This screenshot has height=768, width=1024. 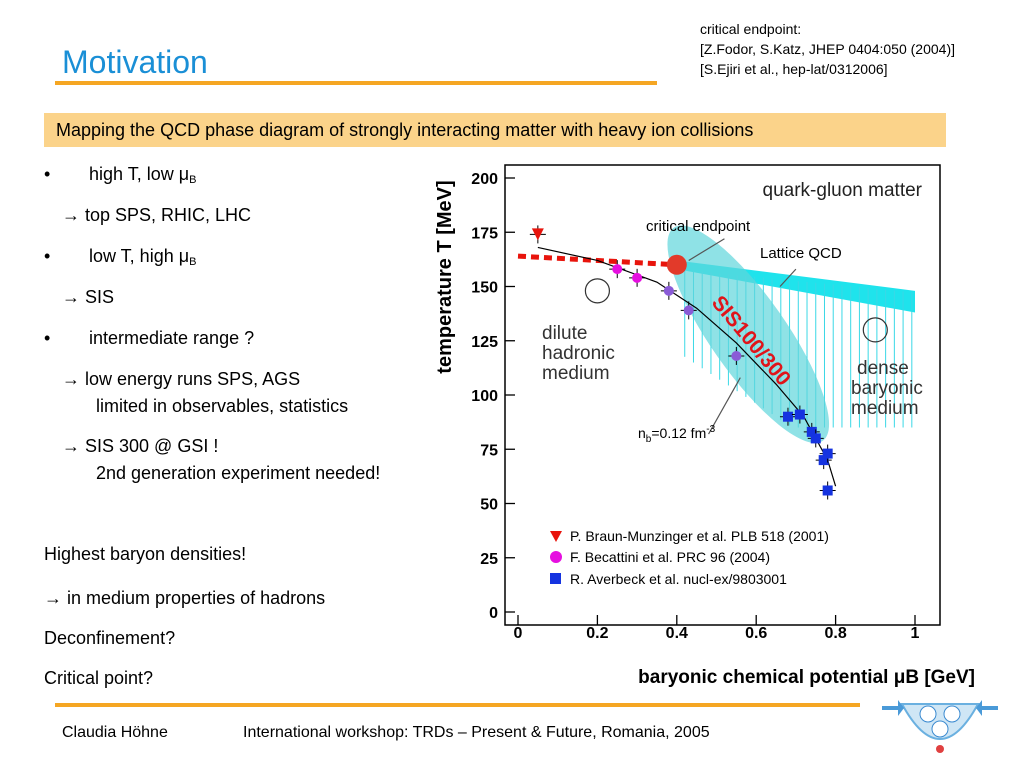 What do you see at coordinates (887, 388) in the screenshot?
I see `dense-label-2: baryonic` at bounding box center [887, 388].